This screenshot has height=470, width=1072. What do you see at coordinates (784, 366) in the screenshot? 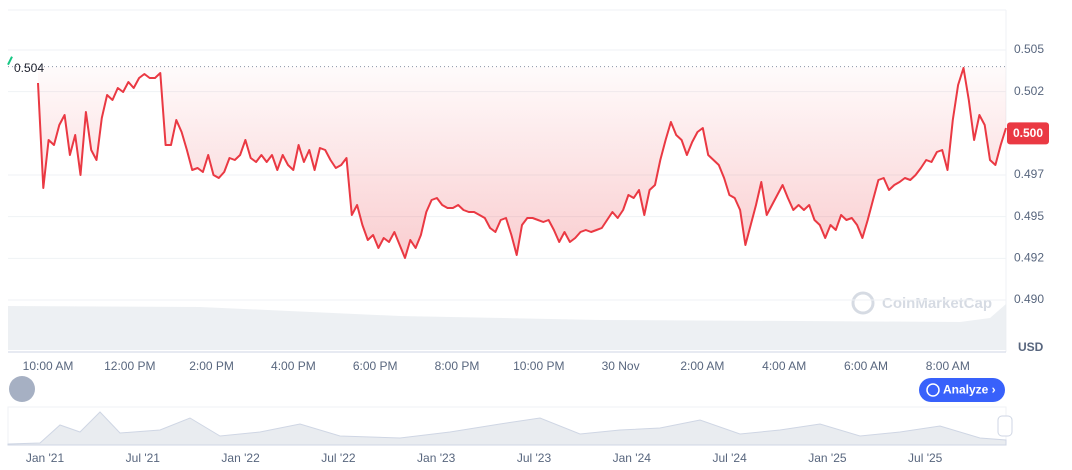
I see `x-tick-label: 4:00 AM` at bounding box center [784, 366].